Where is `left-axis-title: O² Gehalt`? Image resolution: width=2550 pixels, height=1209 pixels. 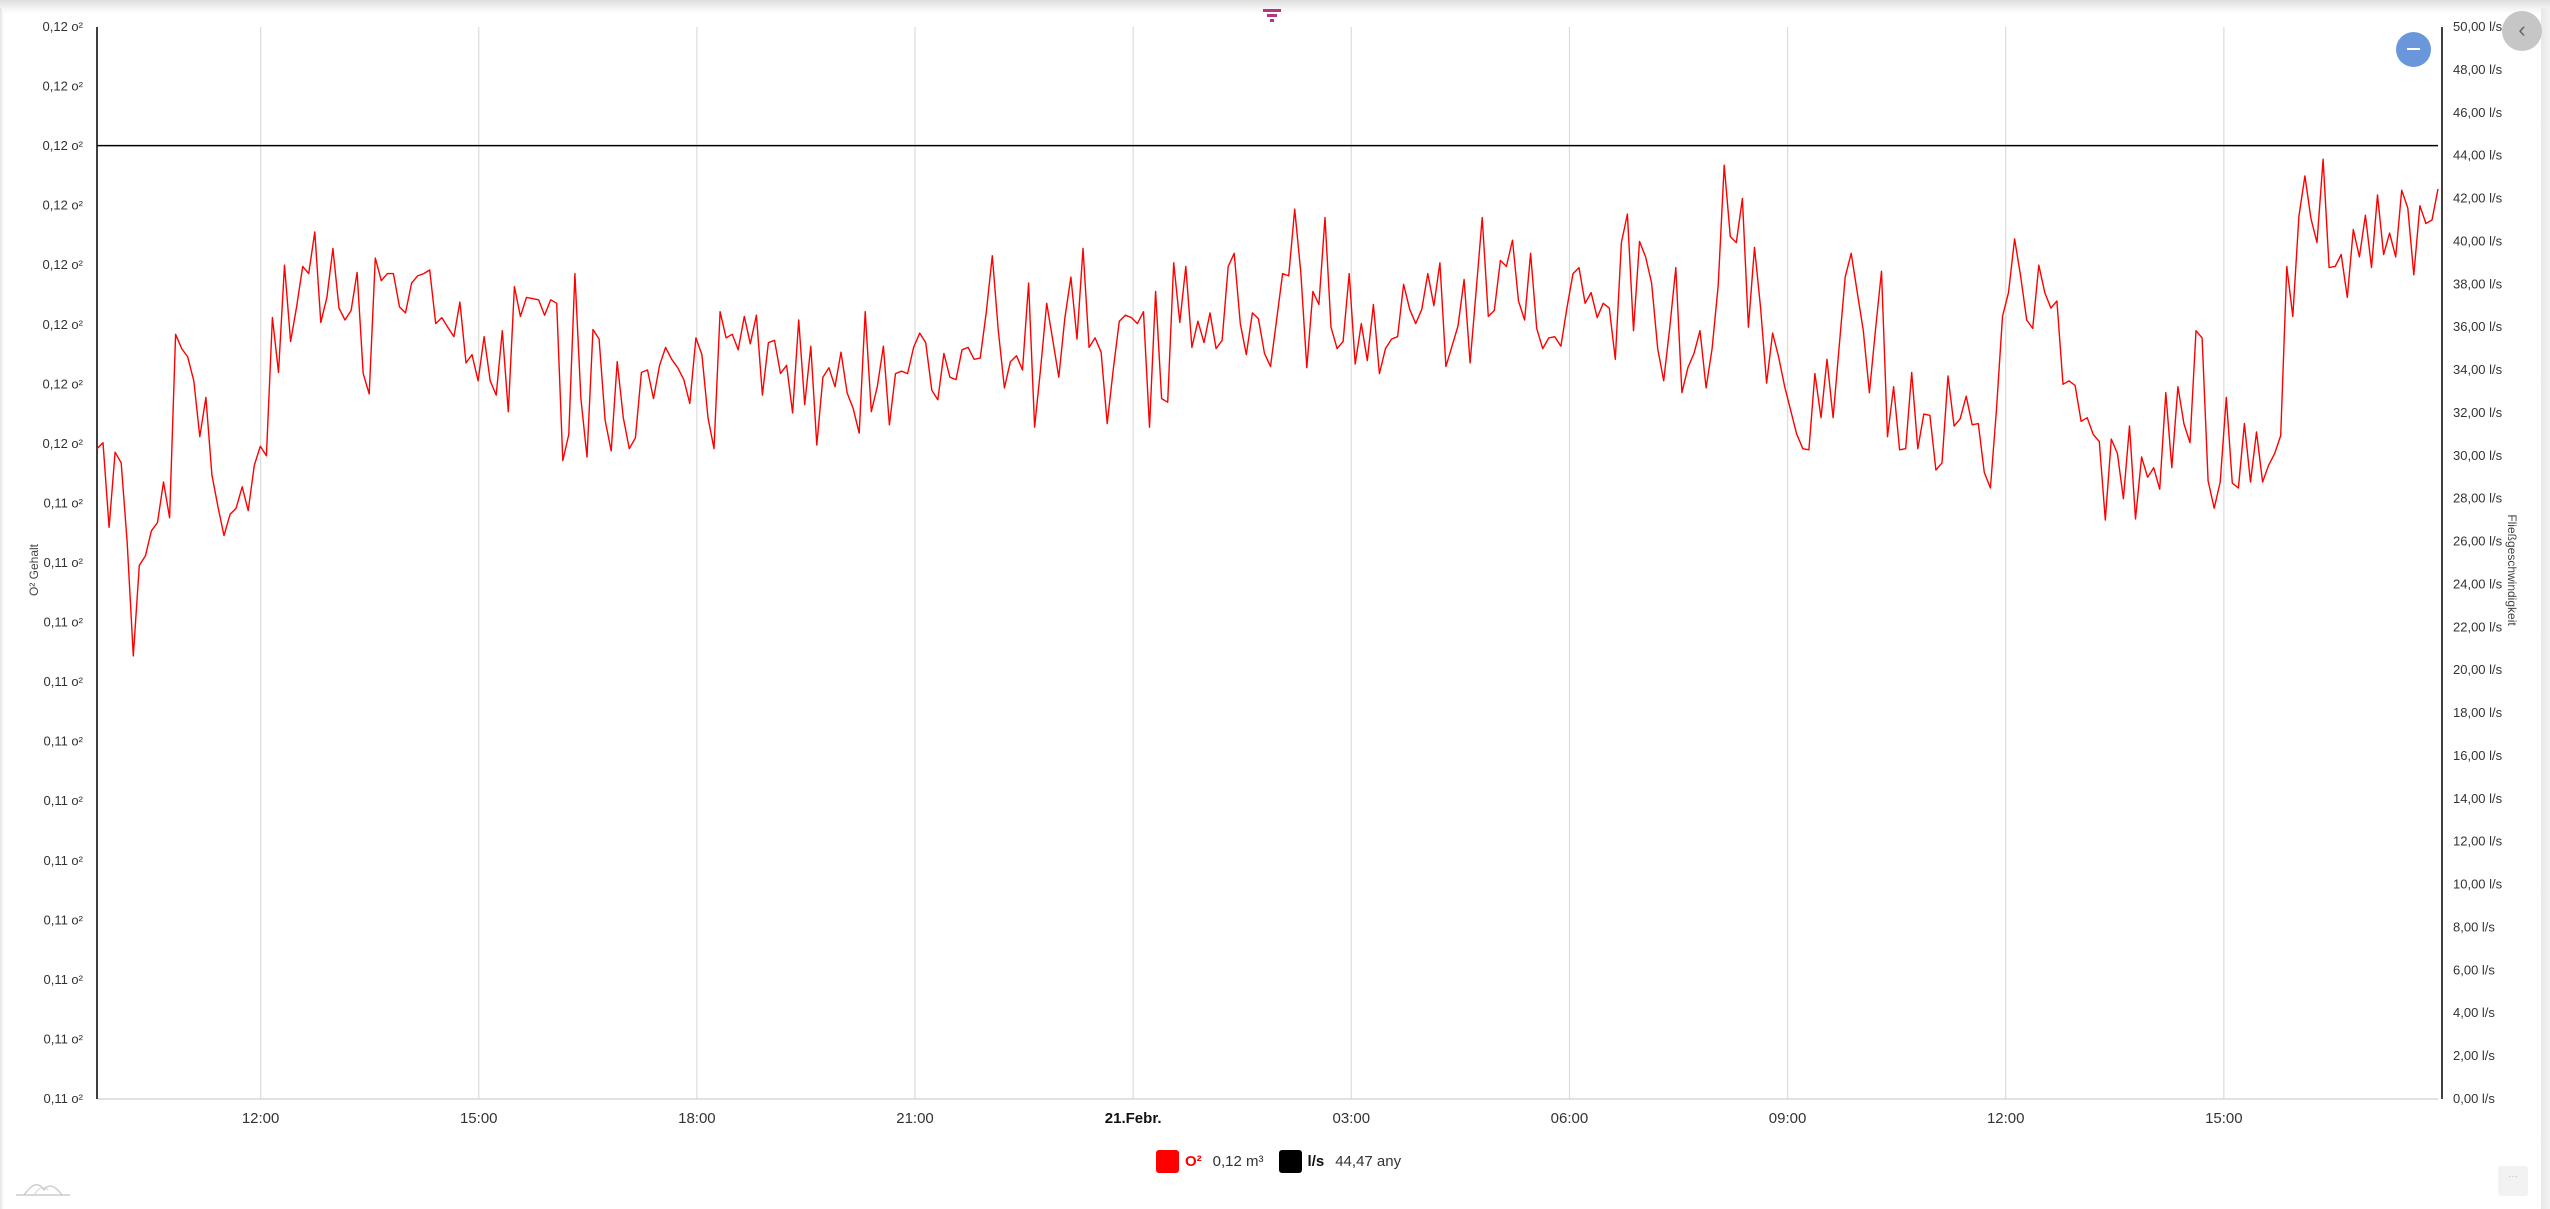
left-axis-title: O² Gehalt is located at coordinates (34, 569).